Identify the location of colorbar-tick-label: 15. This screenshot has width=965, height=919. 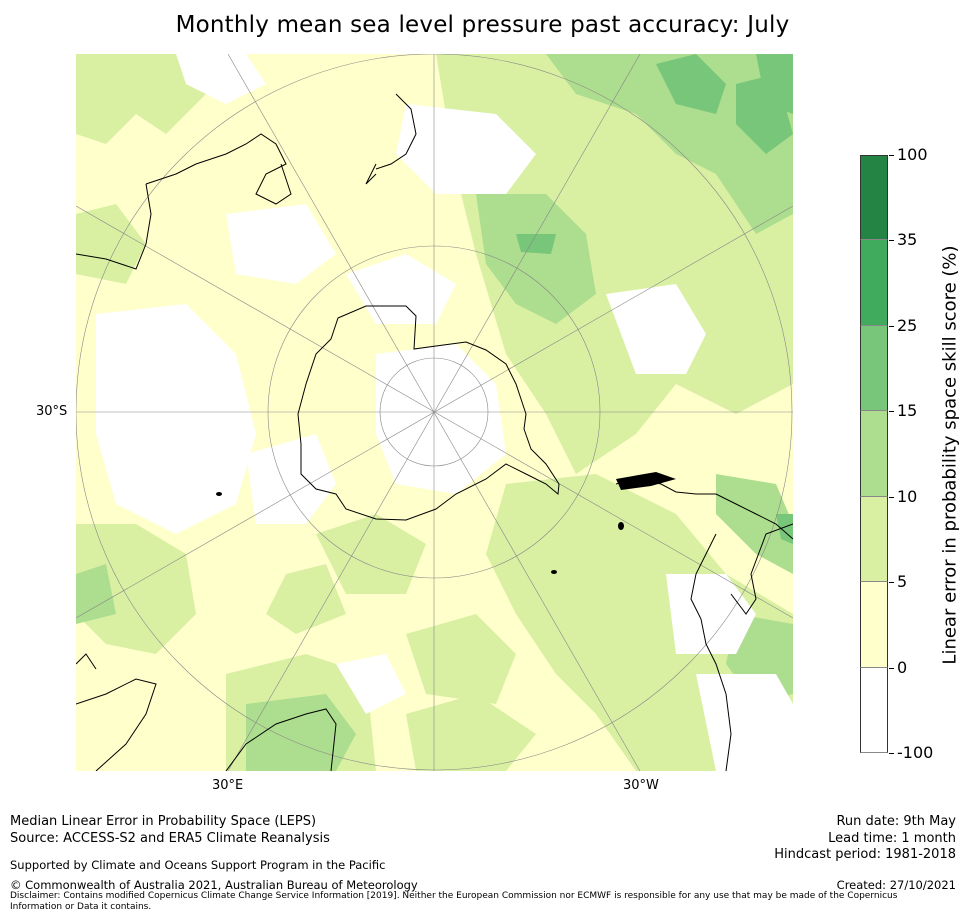
(903, 411).